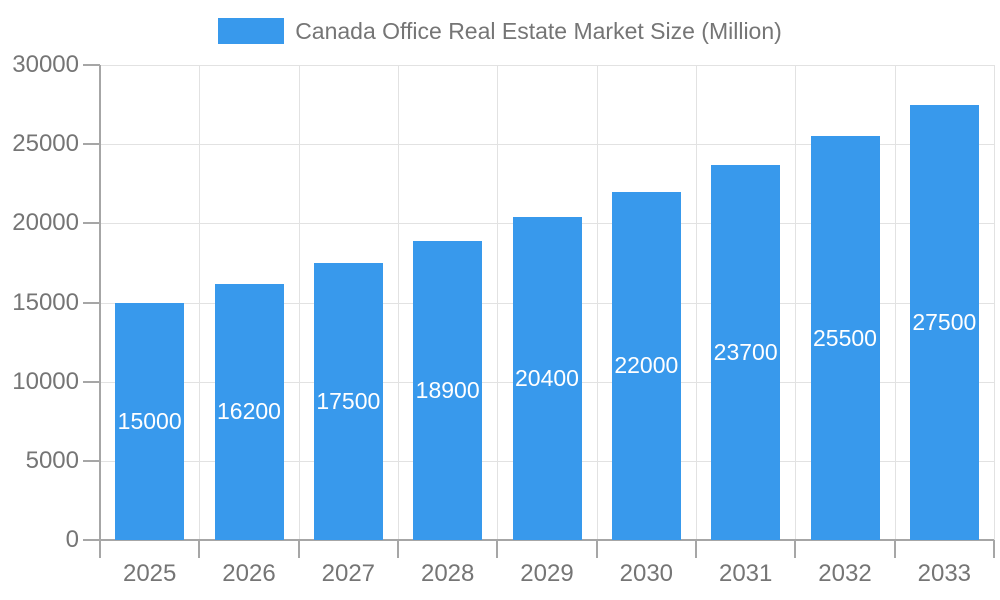 The image size is (1000, 600). I want to click on bar: 18900, so click(448, 390).